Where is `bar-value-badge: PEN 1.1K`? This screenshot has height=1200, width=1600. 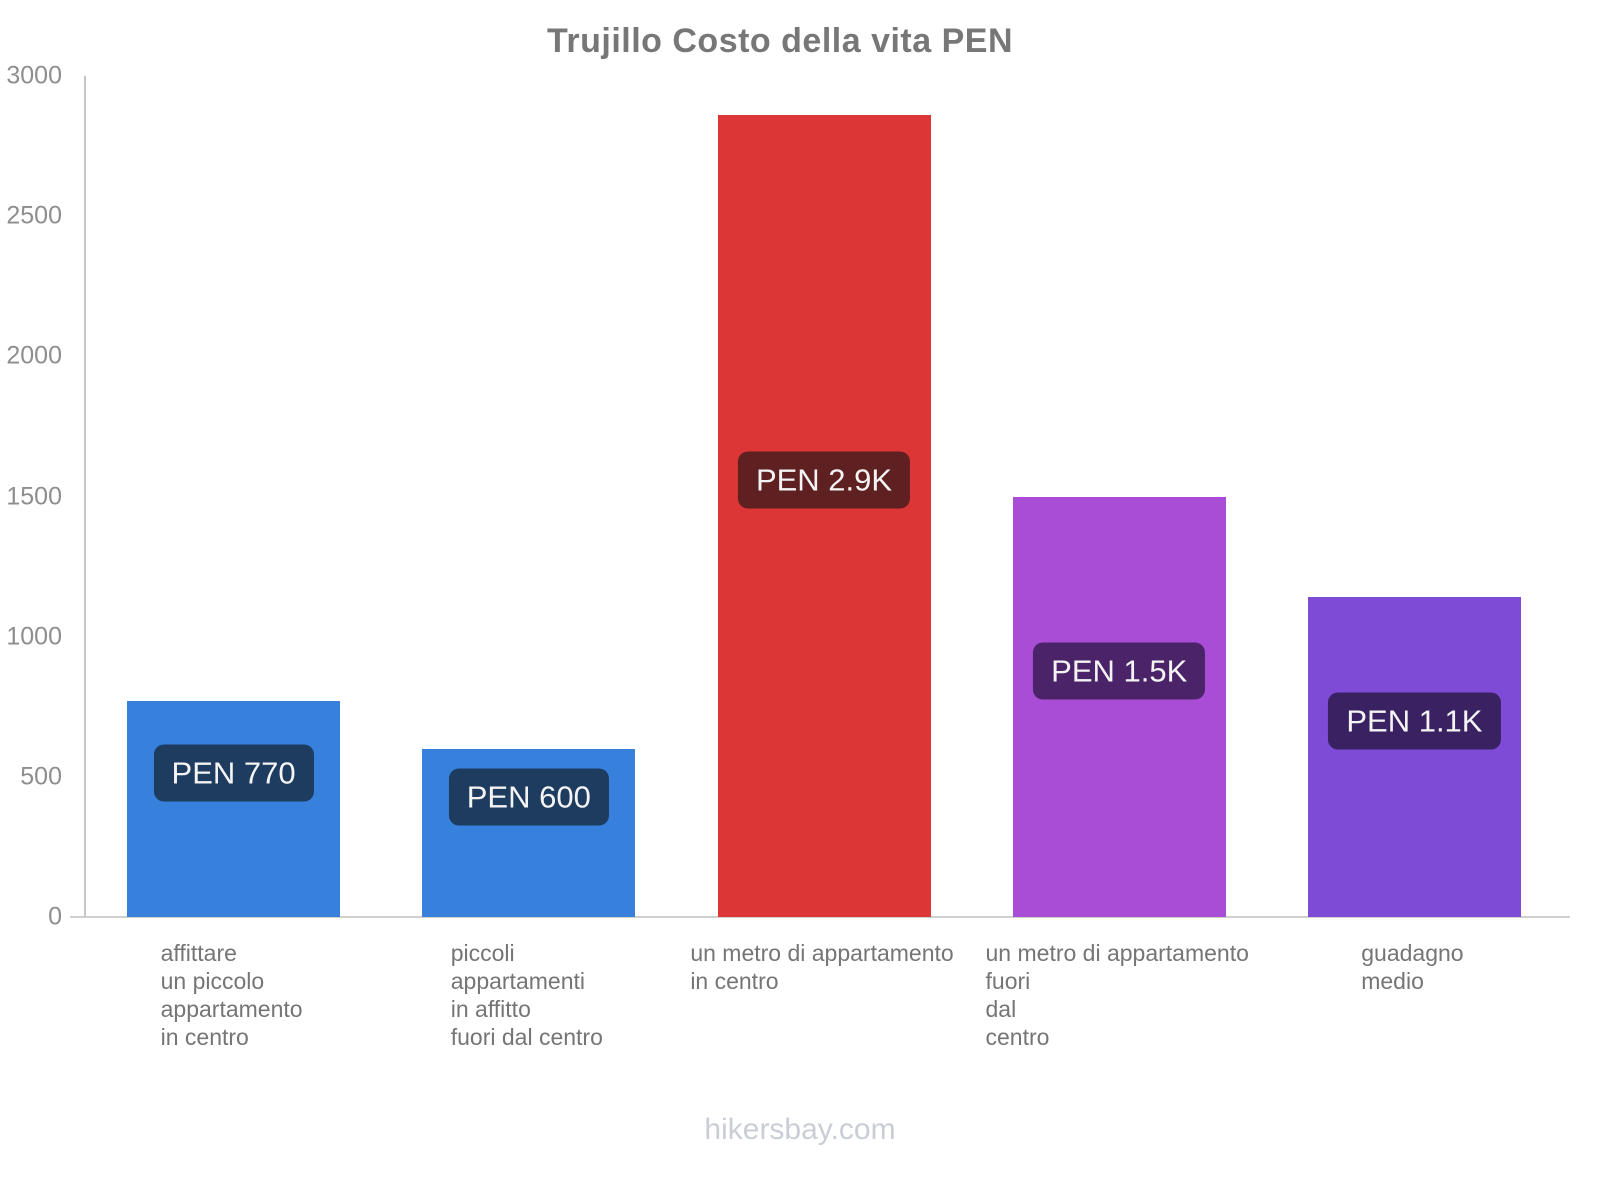 bar-value-badge: PEN 1.1K is located at coordinates (1414, 721).